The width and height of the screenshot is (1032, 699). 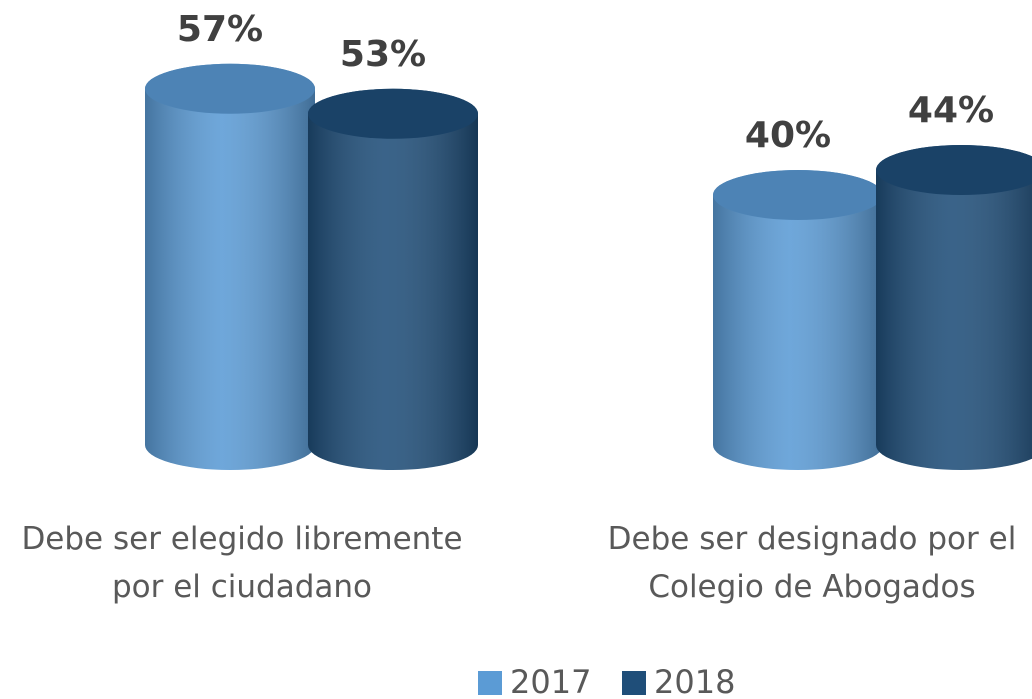 What do you see at coordinates (220, 29) in the screenshot?
I see `value-label: 57%` at bounding box center [220, 29].